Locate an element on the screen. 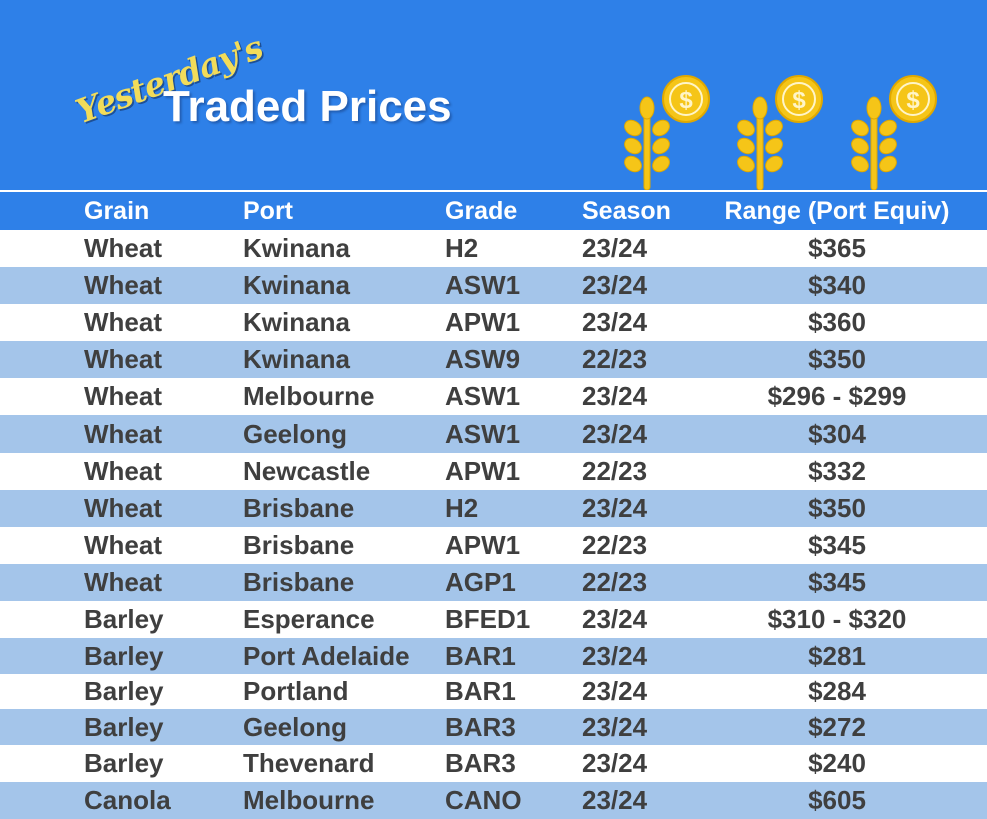 The height and width of the screenshot is (819, 987). cell-range: $272 is located at coordinates (837, 726).